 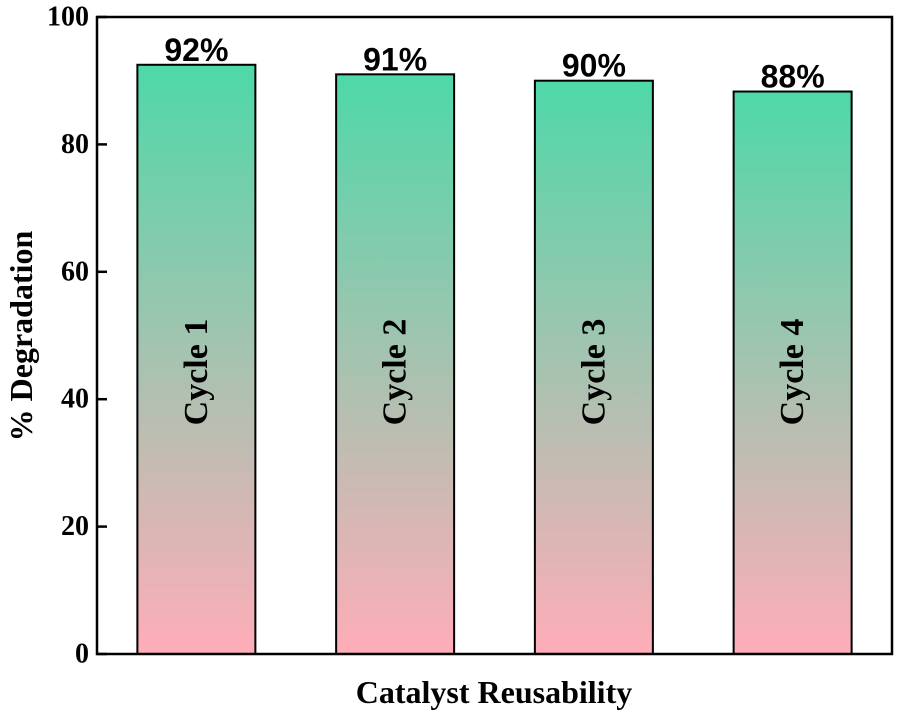 I want to click on category-label-4: Cycle 4, so click(x=792, y=372).